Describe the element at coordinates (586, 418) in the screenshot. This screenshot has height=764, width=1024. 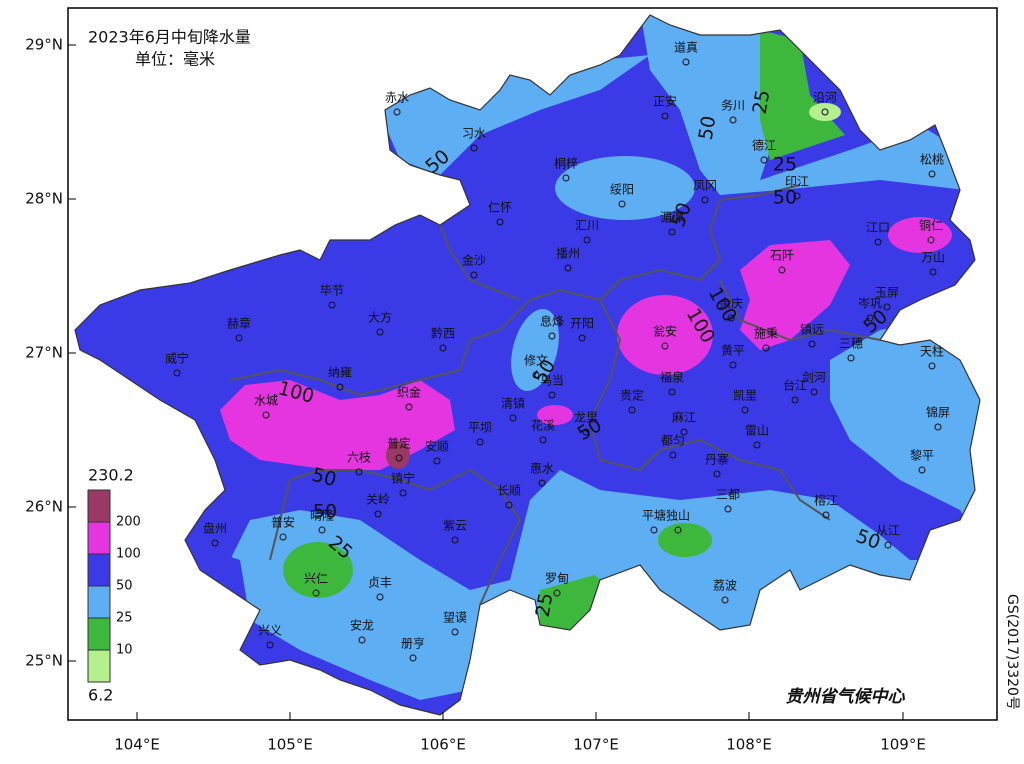
I see `station-name: 龙里` at that location.